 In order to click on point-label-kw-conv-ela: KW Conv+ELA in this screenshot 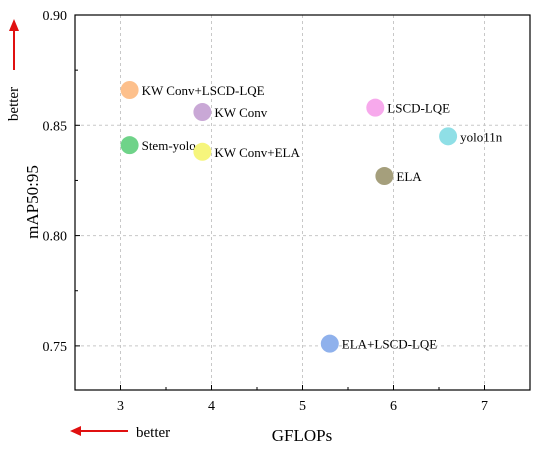, I will do `click(257, 152)`.